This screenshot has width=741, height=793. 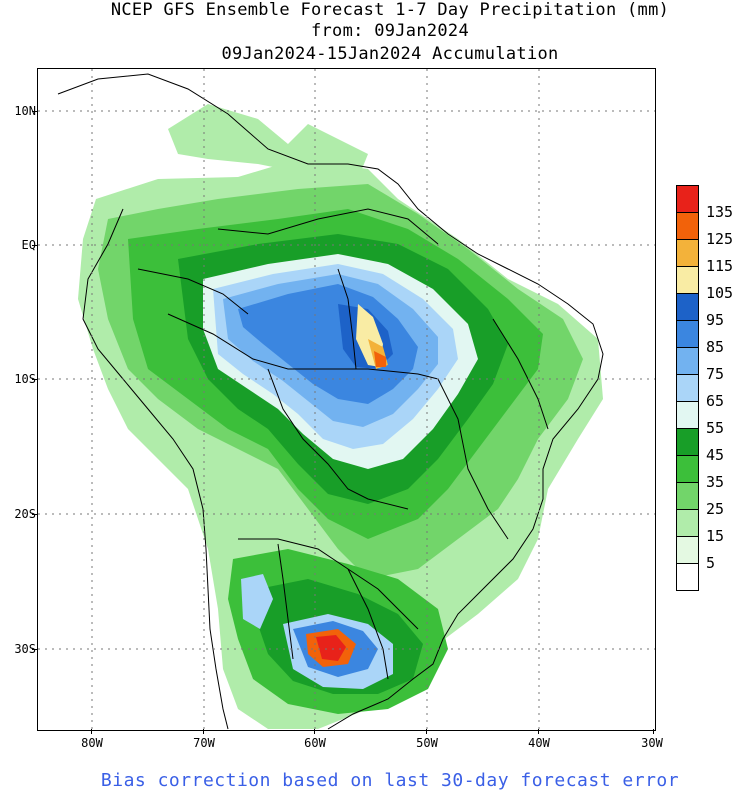 I want to click on colorbar-label: 25, so click(x=715, y=509).